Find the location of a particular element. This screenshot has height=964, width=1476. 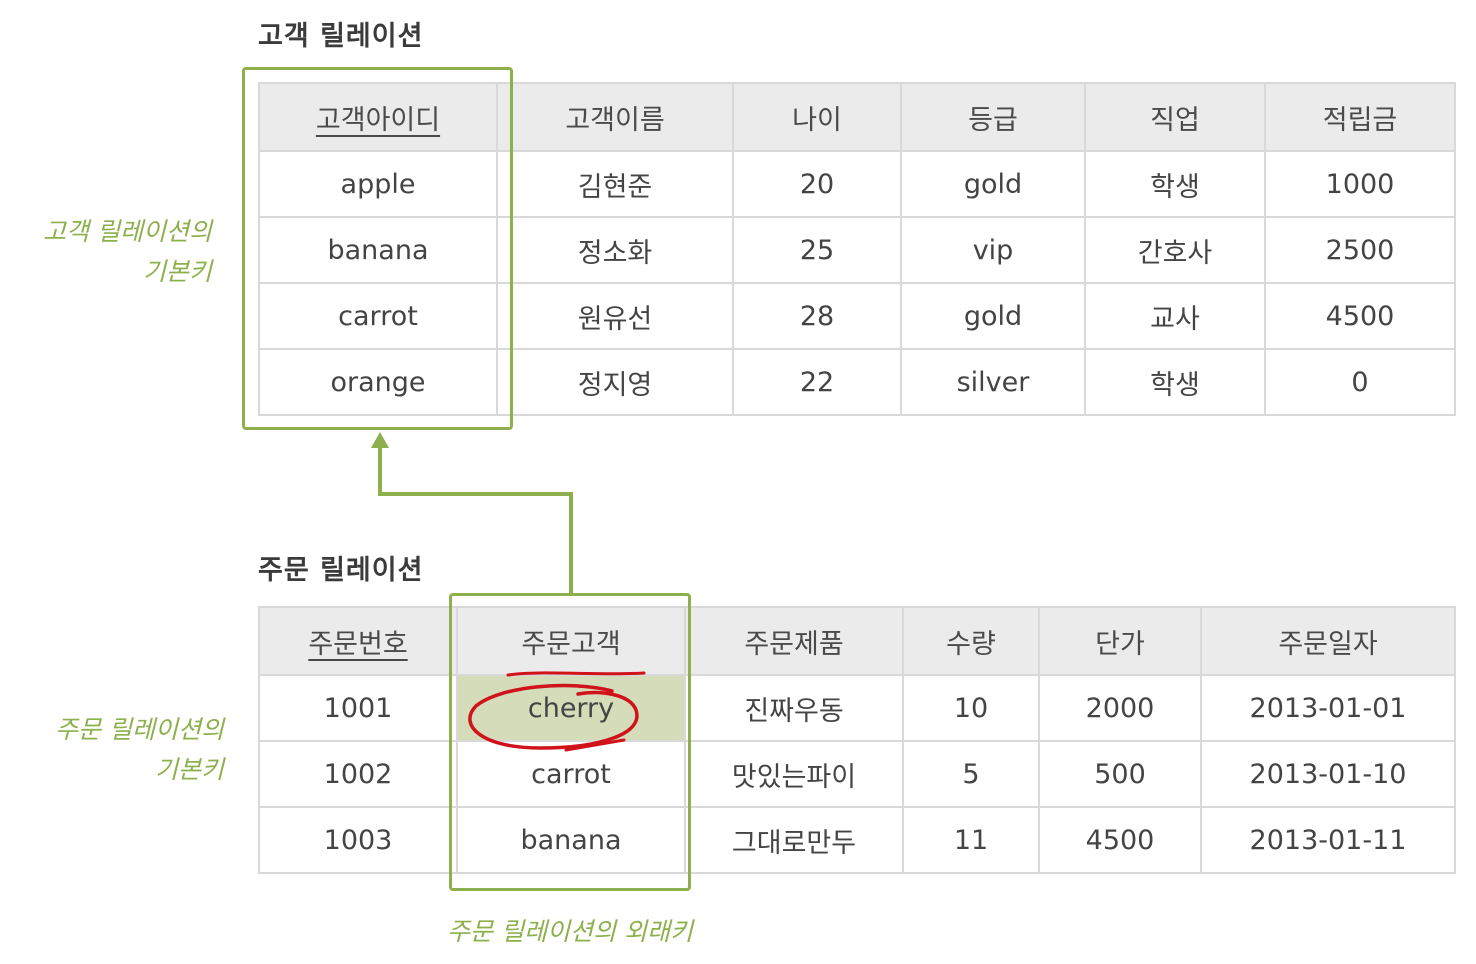

table-cell: 25 is located at coordinates (817, 250).